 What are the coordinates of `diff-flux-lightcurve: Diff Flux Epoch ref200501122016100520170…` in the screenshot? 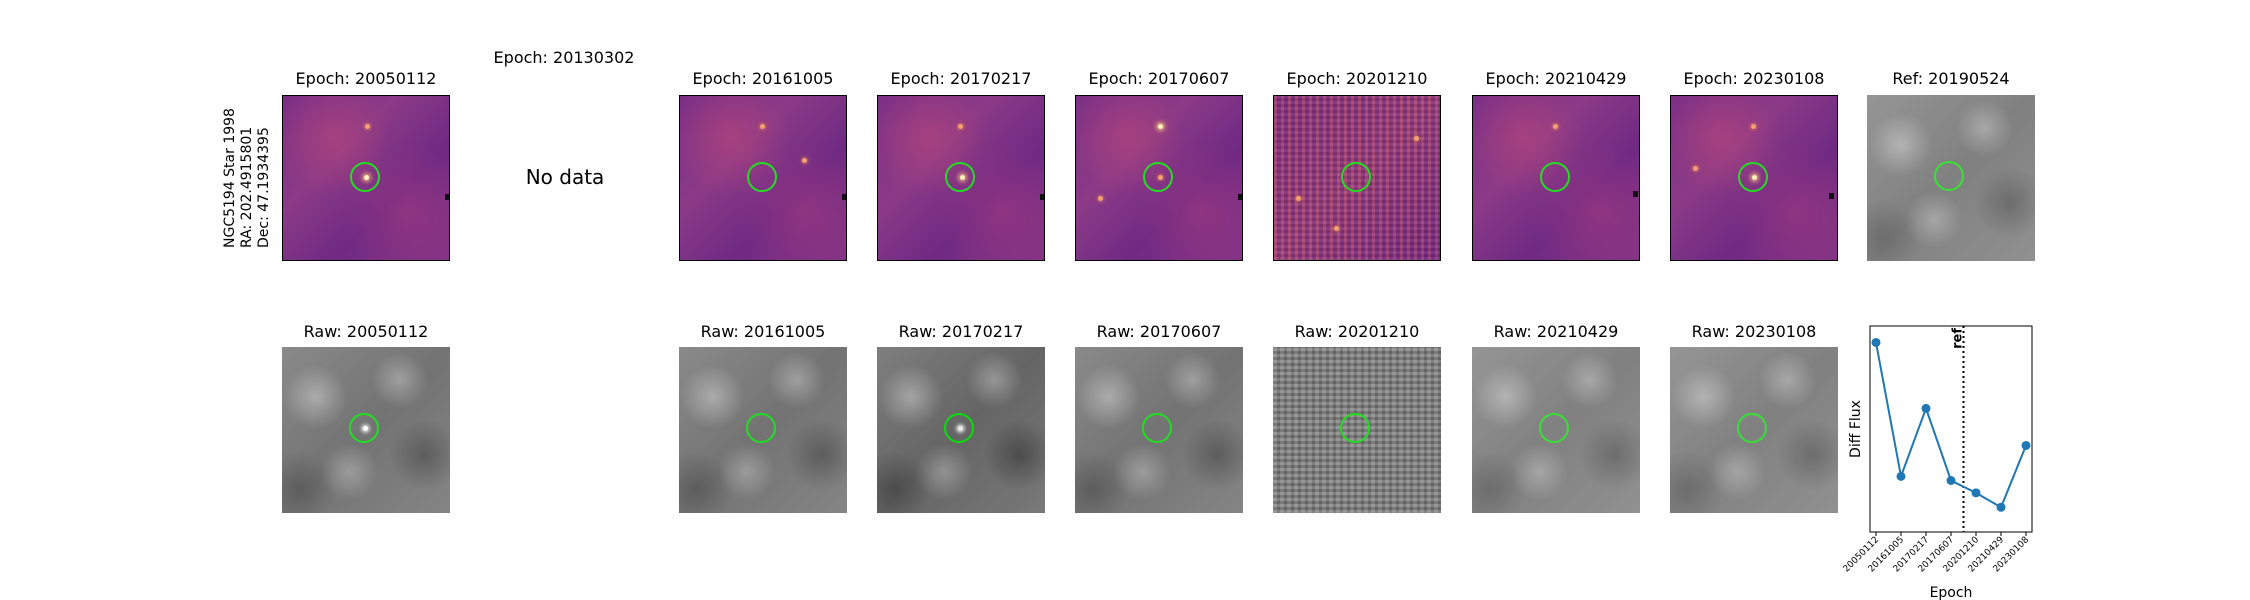 It's located at (1937, 462).